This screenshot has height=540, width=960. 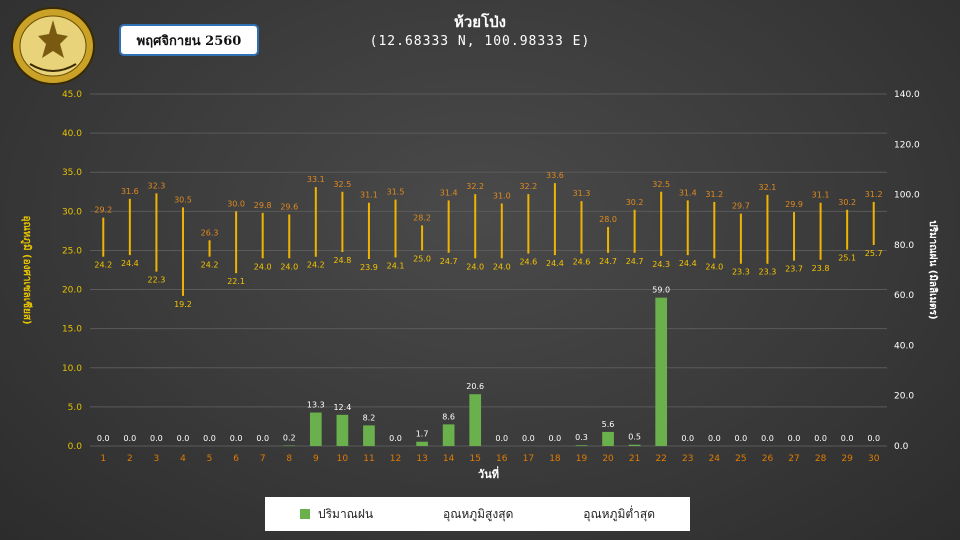 I want to click on tmax-data-label: 26.3, so click(x=210, y=232).